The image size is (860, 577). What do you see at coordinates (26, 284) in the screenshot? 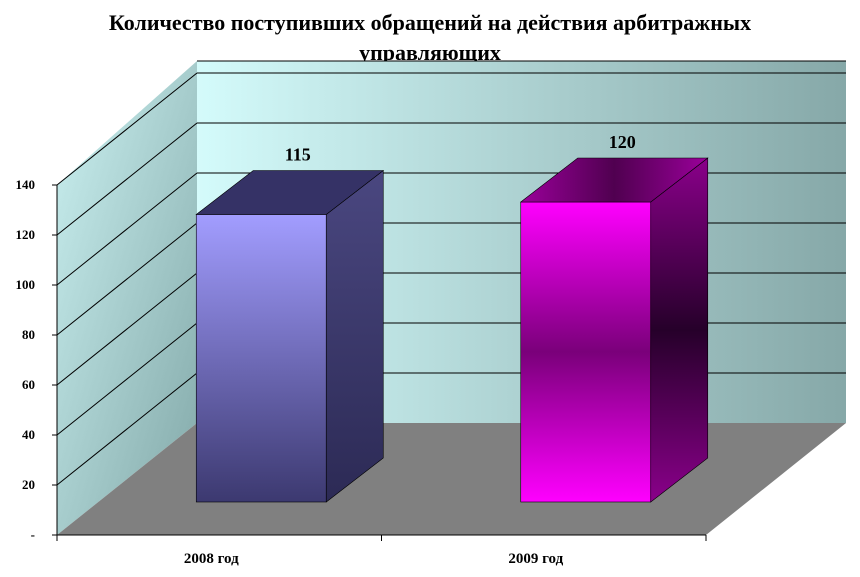
I see `y-tick-label: 100` at bounding box center [26, 284].